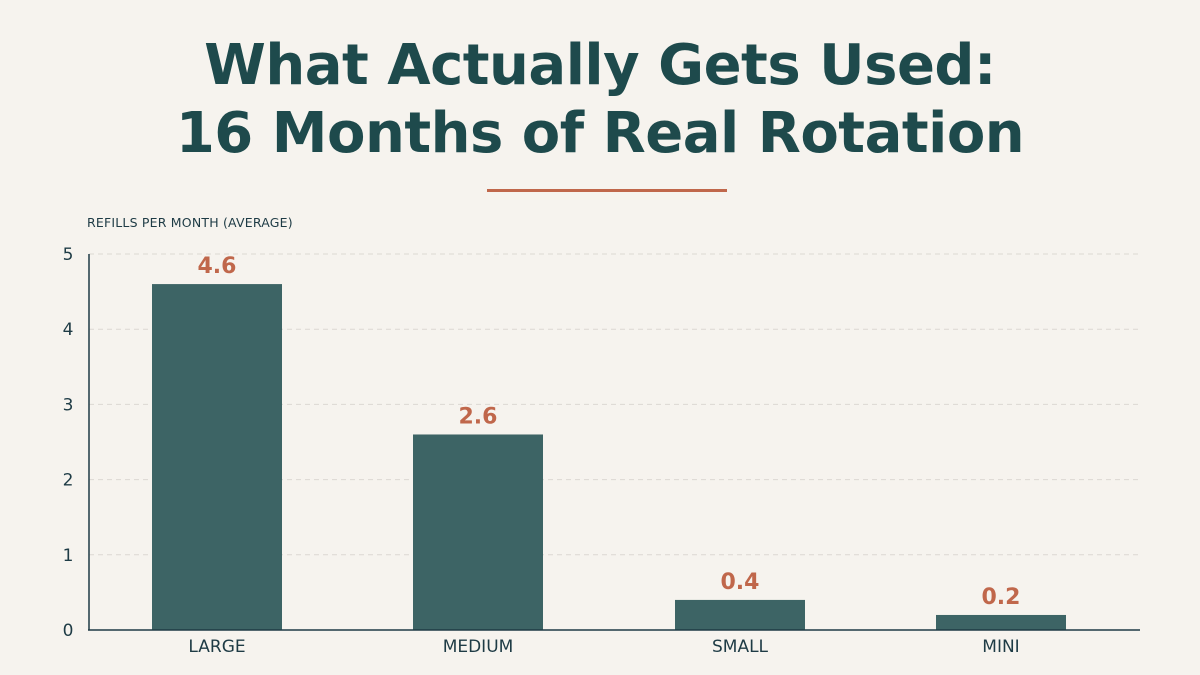  What do you see at coordinates (600, 133) in the screenshot?
I see `chart-title-line-2: 16 Months of Real Rotation` at bounding box center [600, 133].